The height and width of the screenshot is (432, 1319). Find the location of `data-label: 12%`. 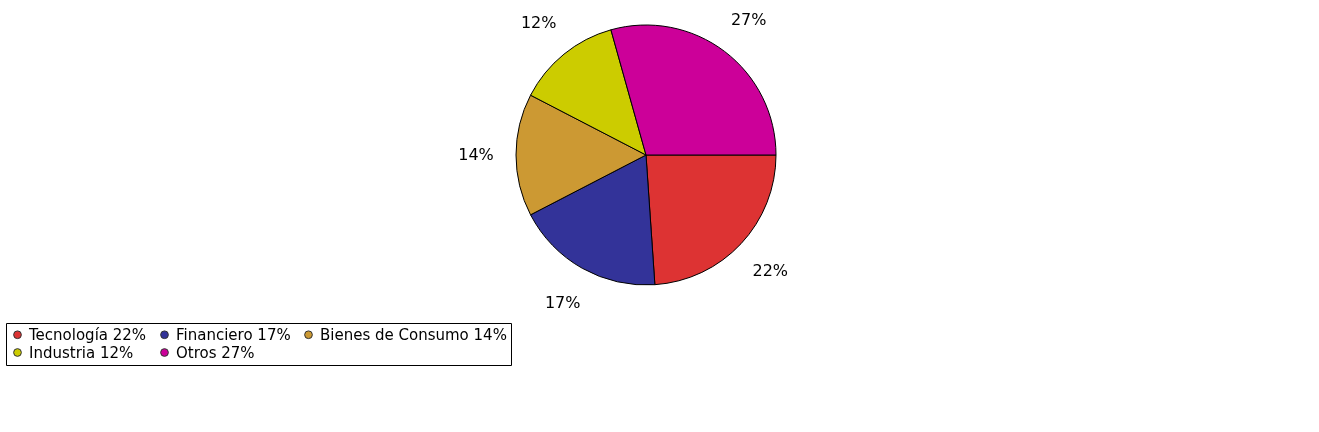

data-label: 12% is located at coordinates (538, 23).